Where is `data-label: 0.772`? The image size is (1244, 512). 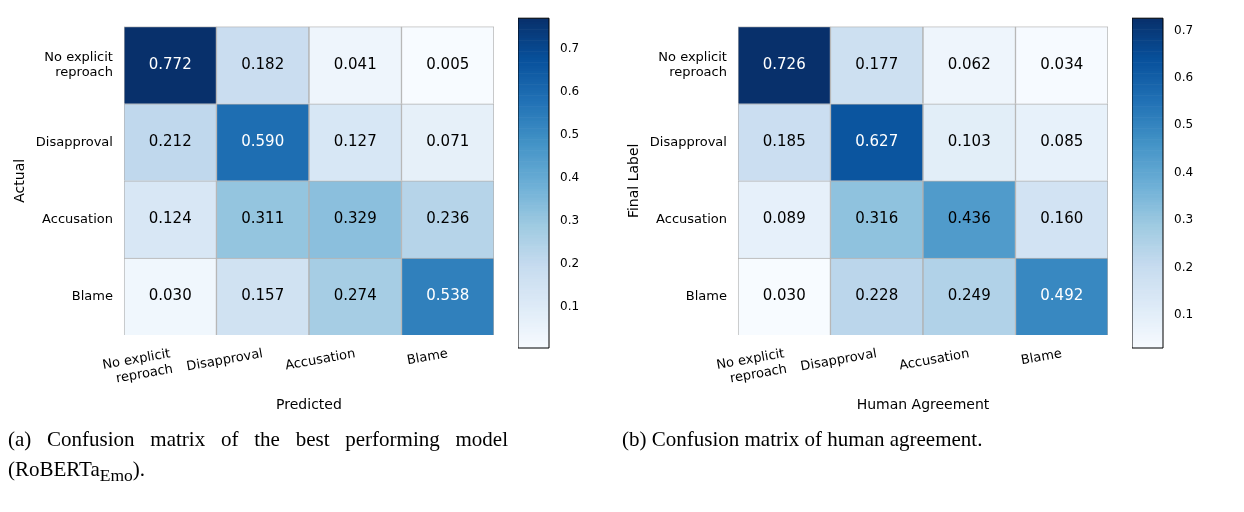
data-label: 0.772 is located at coordinates (170, 64).